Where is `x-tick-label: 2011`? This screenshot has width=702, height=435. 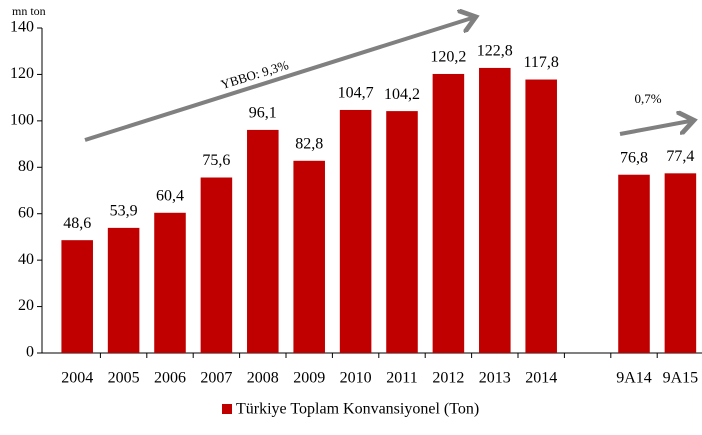 x-tick-label: 2011 is located at coordinates (401, 378).